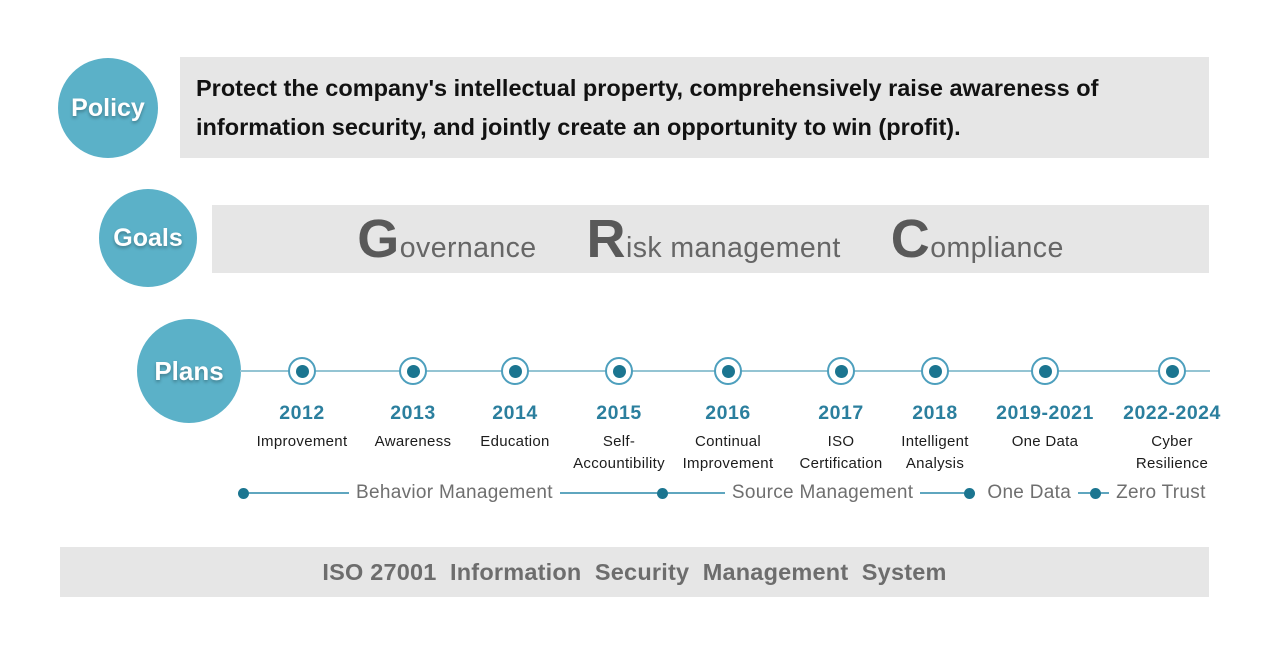  I want to click on goals-bar: Governance Risk management Compliance, so click(710, 239).